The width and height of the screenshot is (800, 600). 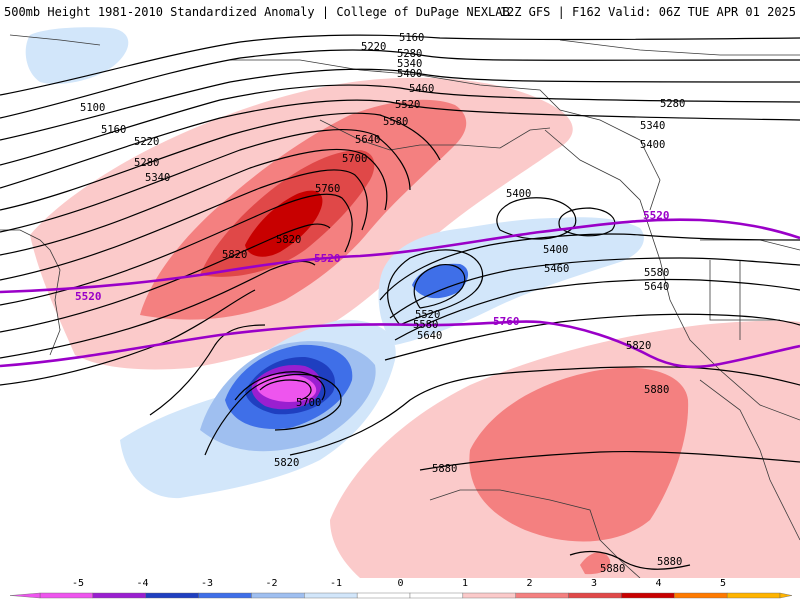 What do you see at coordinates (594, 583) in the screenshot?
I see `colorbar-tick-label: 3` at bounding box center [594, 583].